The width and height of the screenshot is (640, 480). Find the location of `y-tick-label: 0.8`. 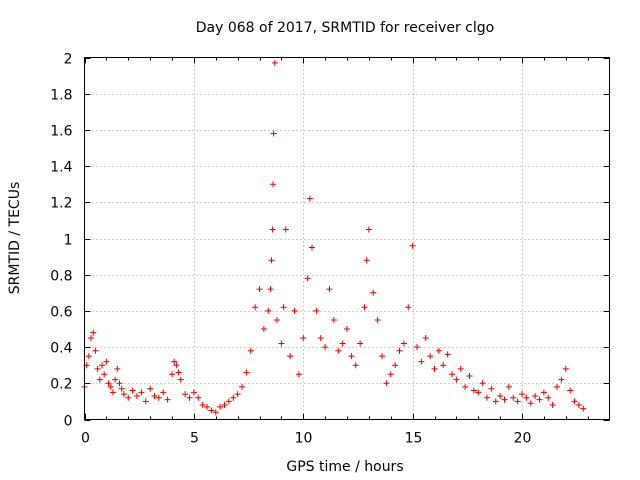

y-tick-label: 0.8 is located at coordinates (61, 277).